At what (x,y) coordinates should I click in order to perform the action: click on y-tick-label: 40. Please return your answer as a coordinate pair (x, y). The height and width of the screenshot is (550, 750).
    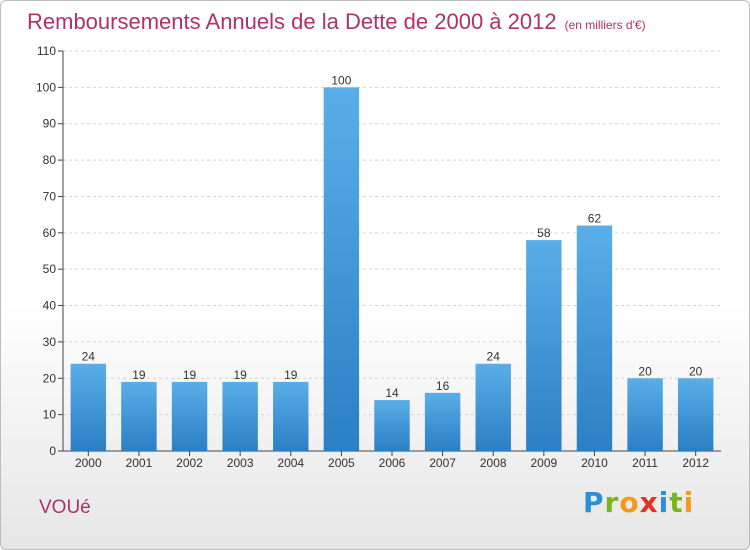
    Looking at the image, I should click on (50, 306).